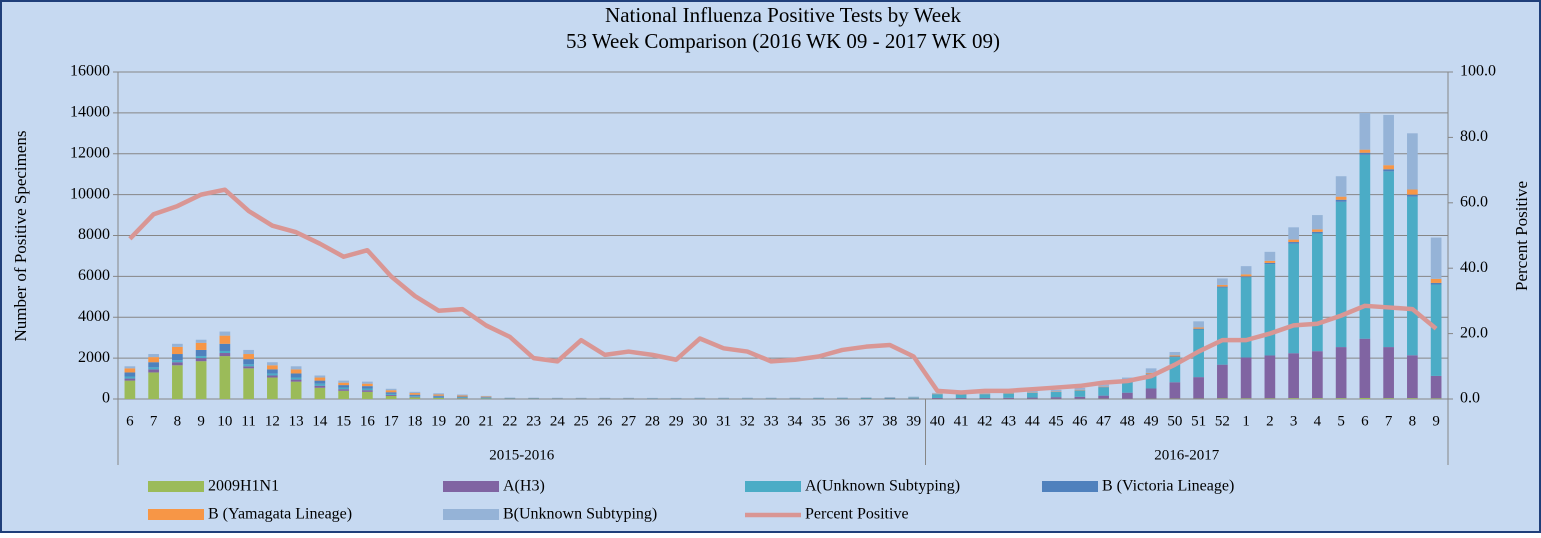  Describe the element at coordinates (1294, 421) in the screenshot. I see `x-tick-label: 3` at that location.